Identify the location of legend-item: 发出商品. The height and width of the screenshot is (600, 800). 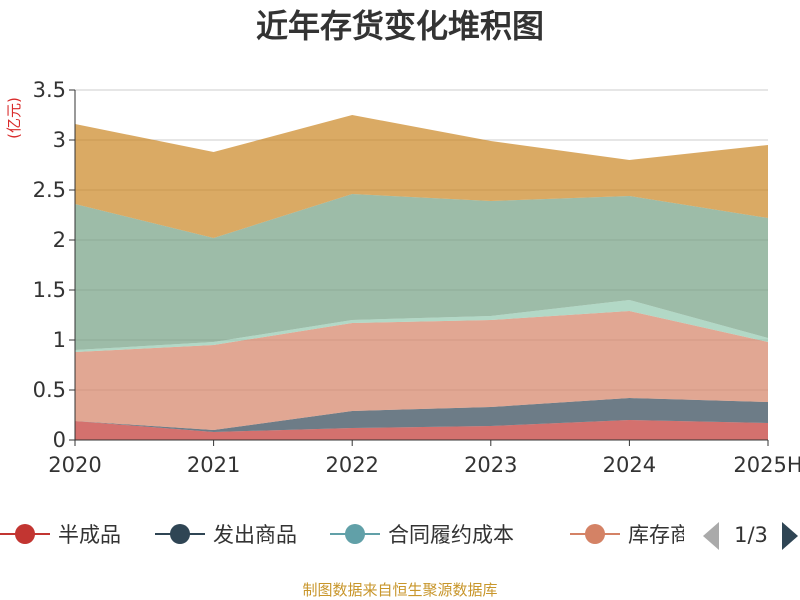
(226, 535).